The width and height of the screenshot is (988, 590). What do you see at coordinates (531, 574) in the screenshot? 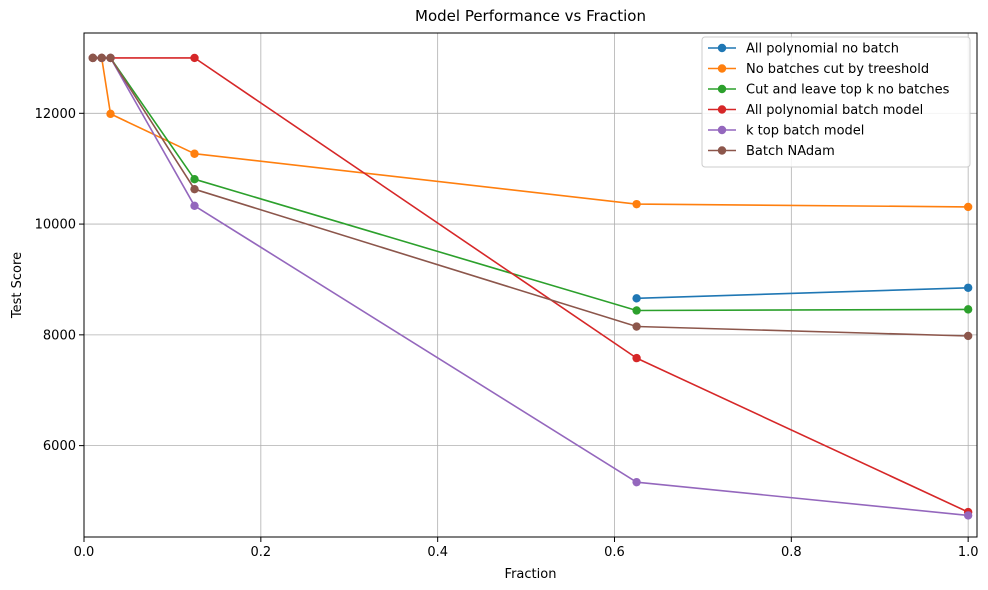
I see `x-axis-label: Fraction` at bounding box center [531, 574].